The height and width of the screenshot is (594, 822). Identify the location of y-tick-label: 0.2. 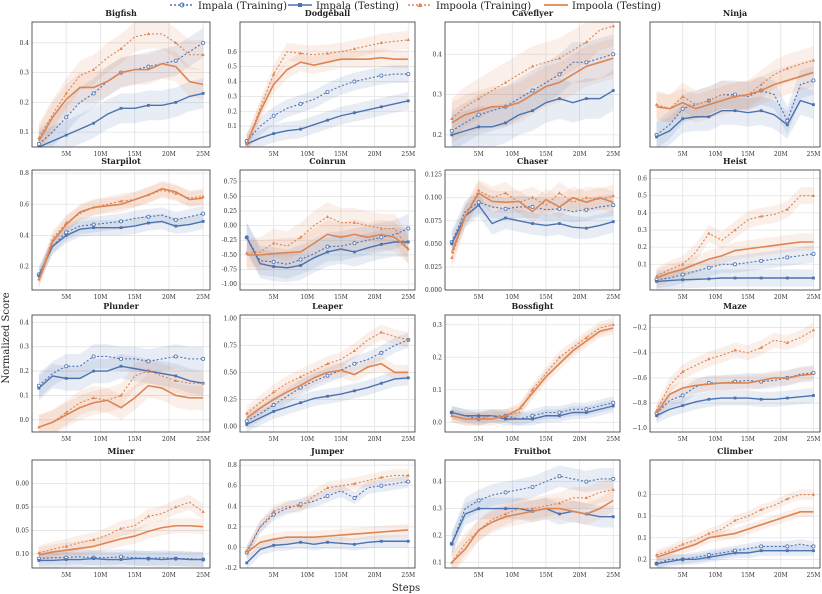
(24, 371).